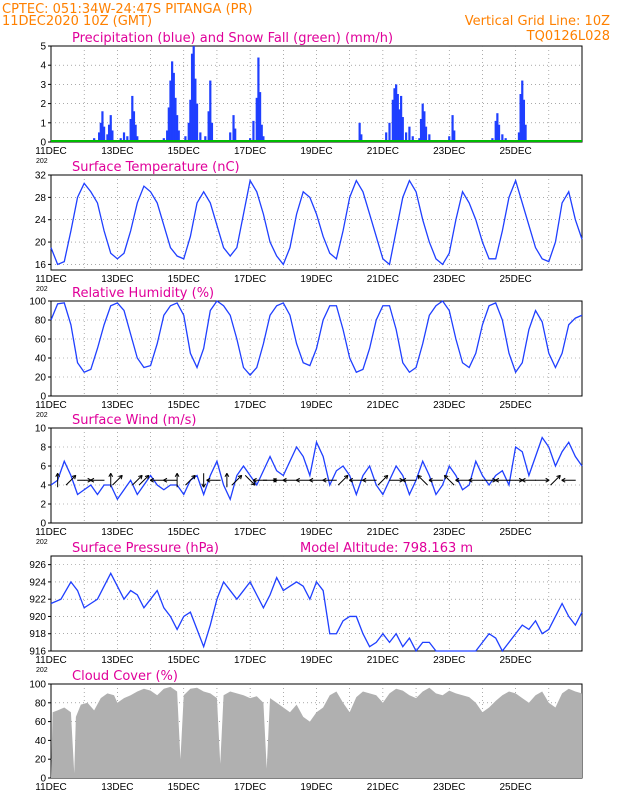  What do you see at coordinates (156, 167) in the screenshot?
I see `panel-title: Surface Temperature (nC)` at bounding box center [156, 167].